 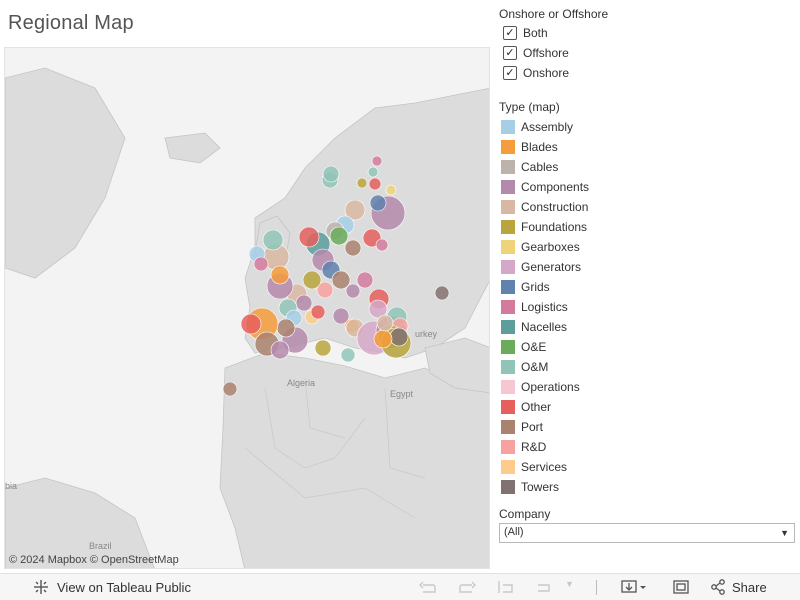 I want to click on type-legend-title: Type (map), so click(x=529, y=107).